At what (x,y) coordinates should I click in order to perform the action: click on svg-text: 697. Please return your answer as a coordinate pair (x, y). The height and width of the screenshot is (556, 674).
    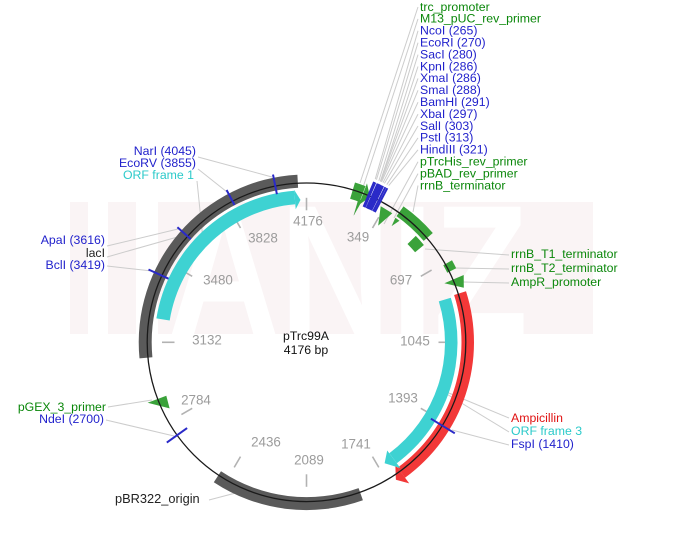
    Looking at the image, I should click on (401, 280).